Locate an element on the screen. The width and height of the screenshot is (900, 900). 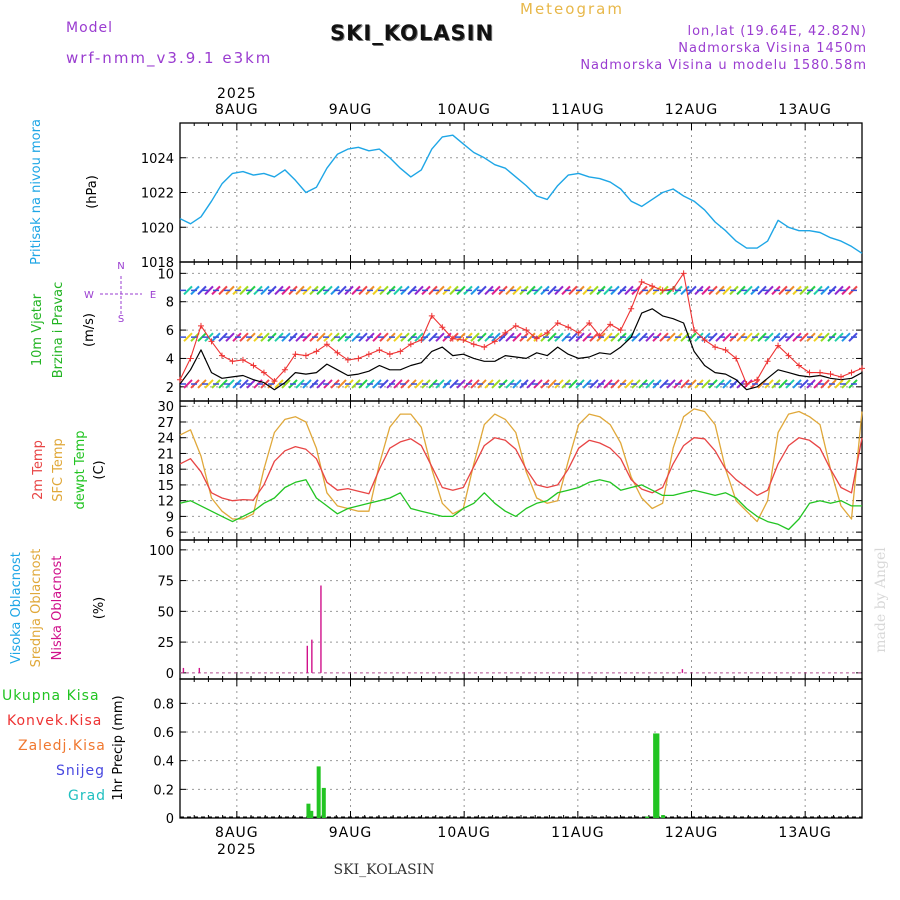
wind-direction-bands is located at coordinates (521, 337).